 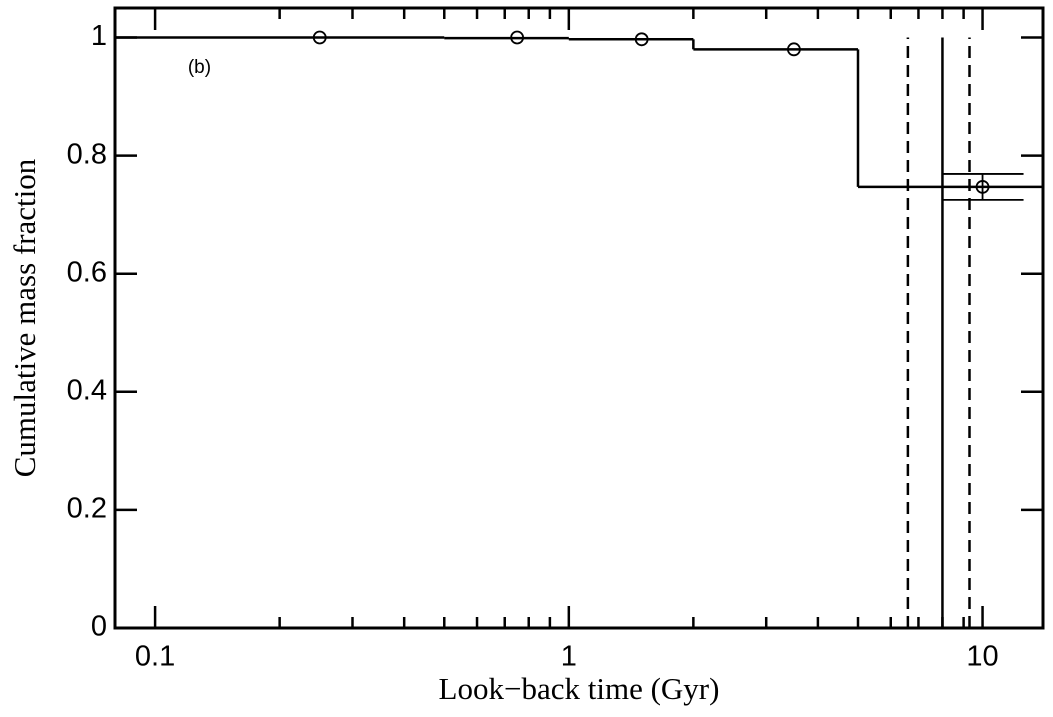 What do you see at coordinates (99, 627) in the screenshot?
I see `y-tick-label: 0` at bounding box center [99, 627].